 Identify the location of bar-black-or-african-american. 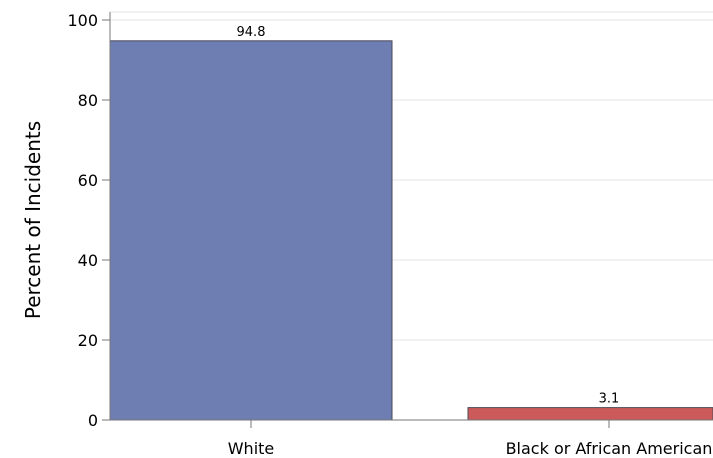
(590, 414).